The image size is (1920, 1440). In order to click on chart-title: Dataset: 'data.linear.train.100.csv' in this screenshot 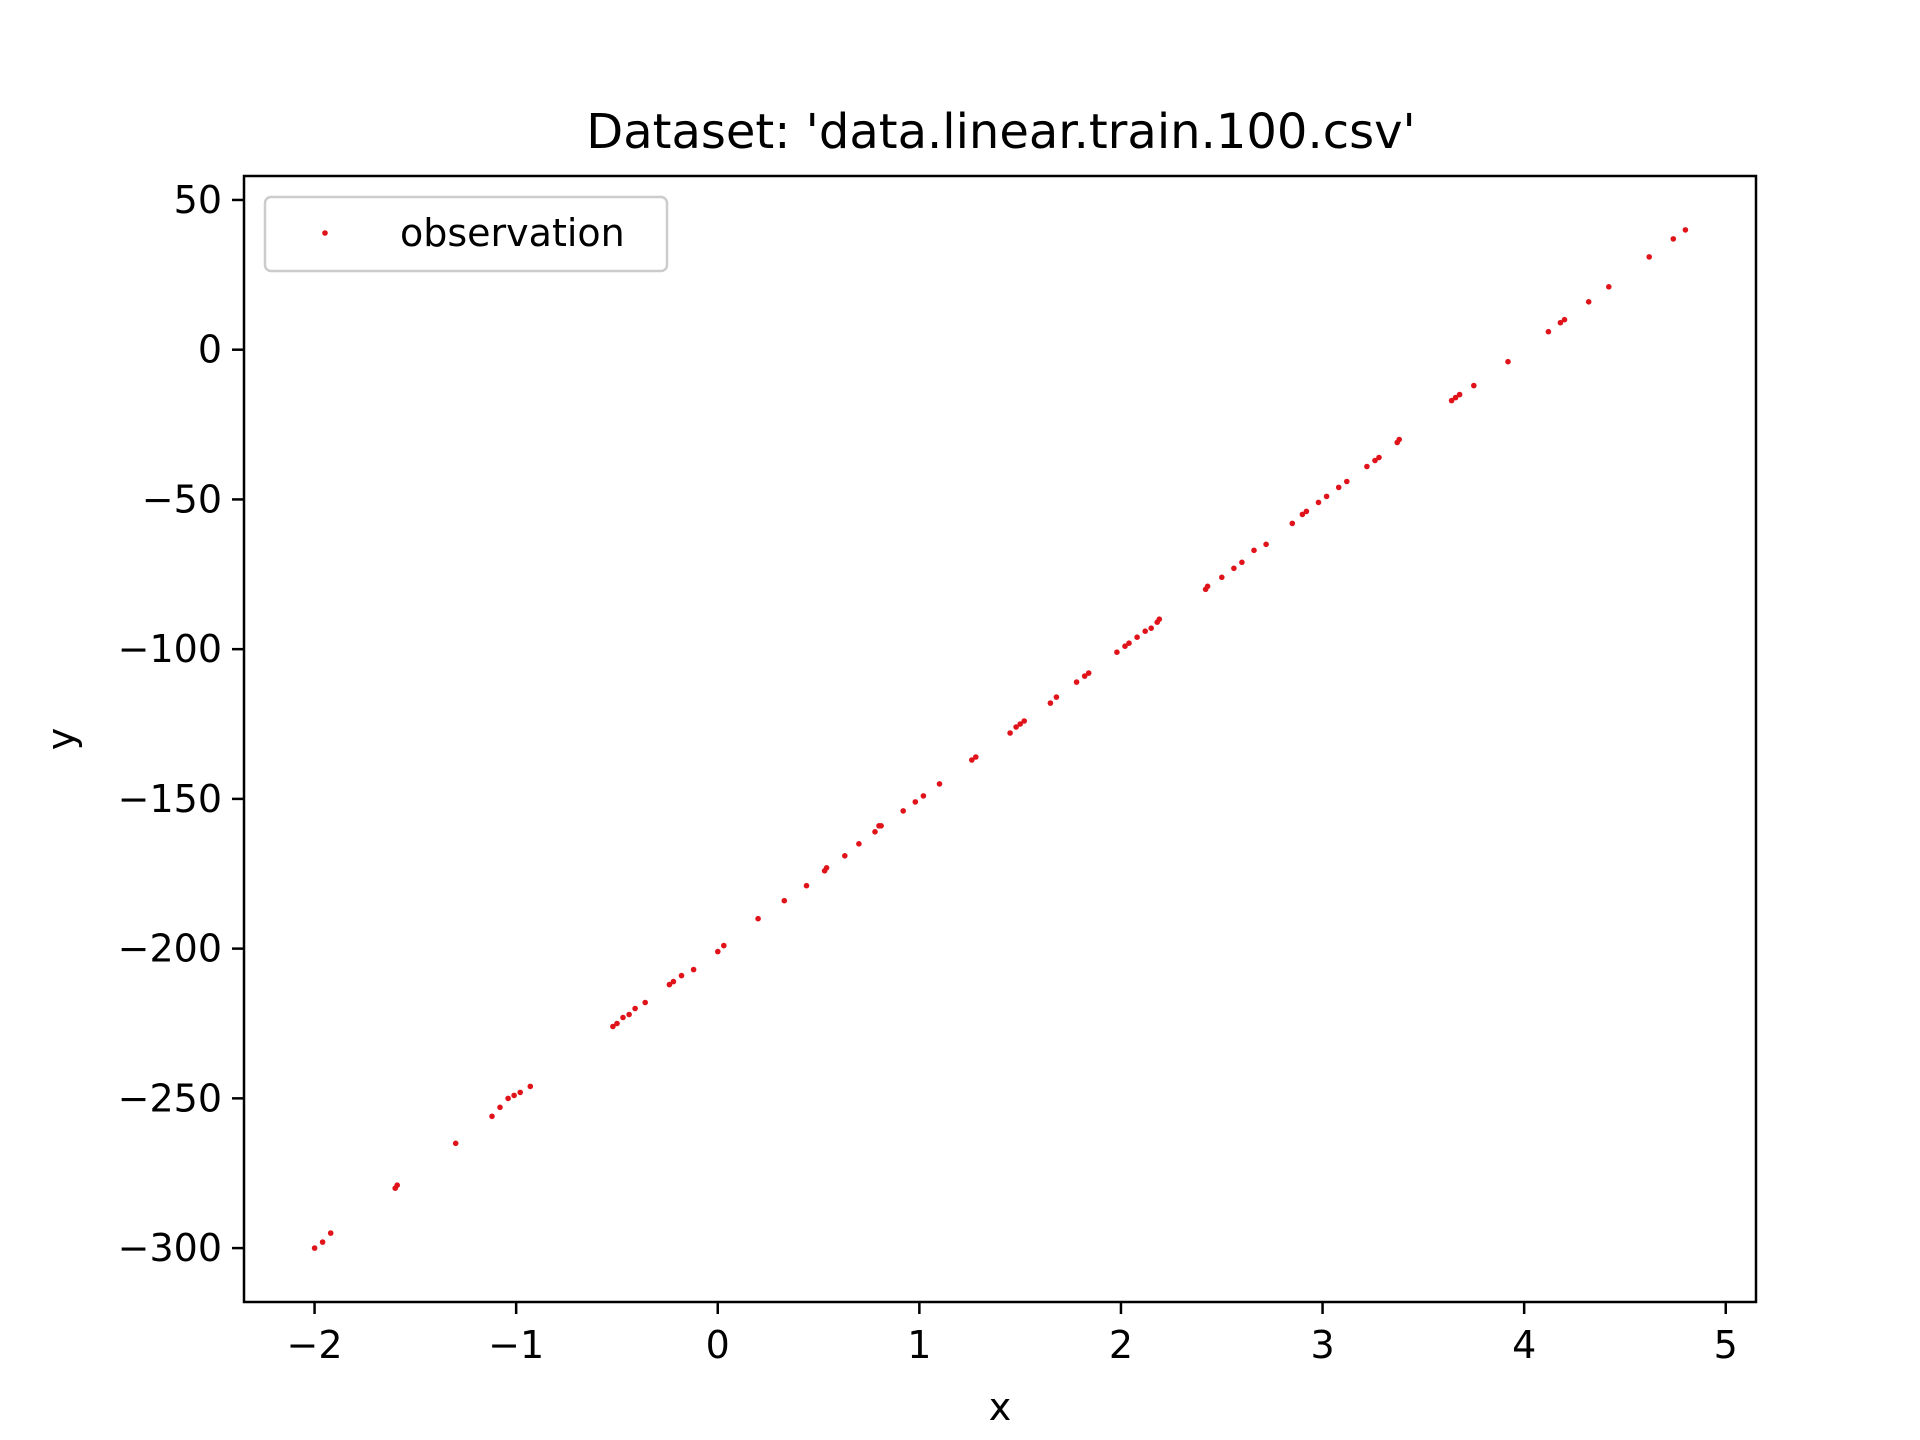, I will do `click(1000, 132)`.